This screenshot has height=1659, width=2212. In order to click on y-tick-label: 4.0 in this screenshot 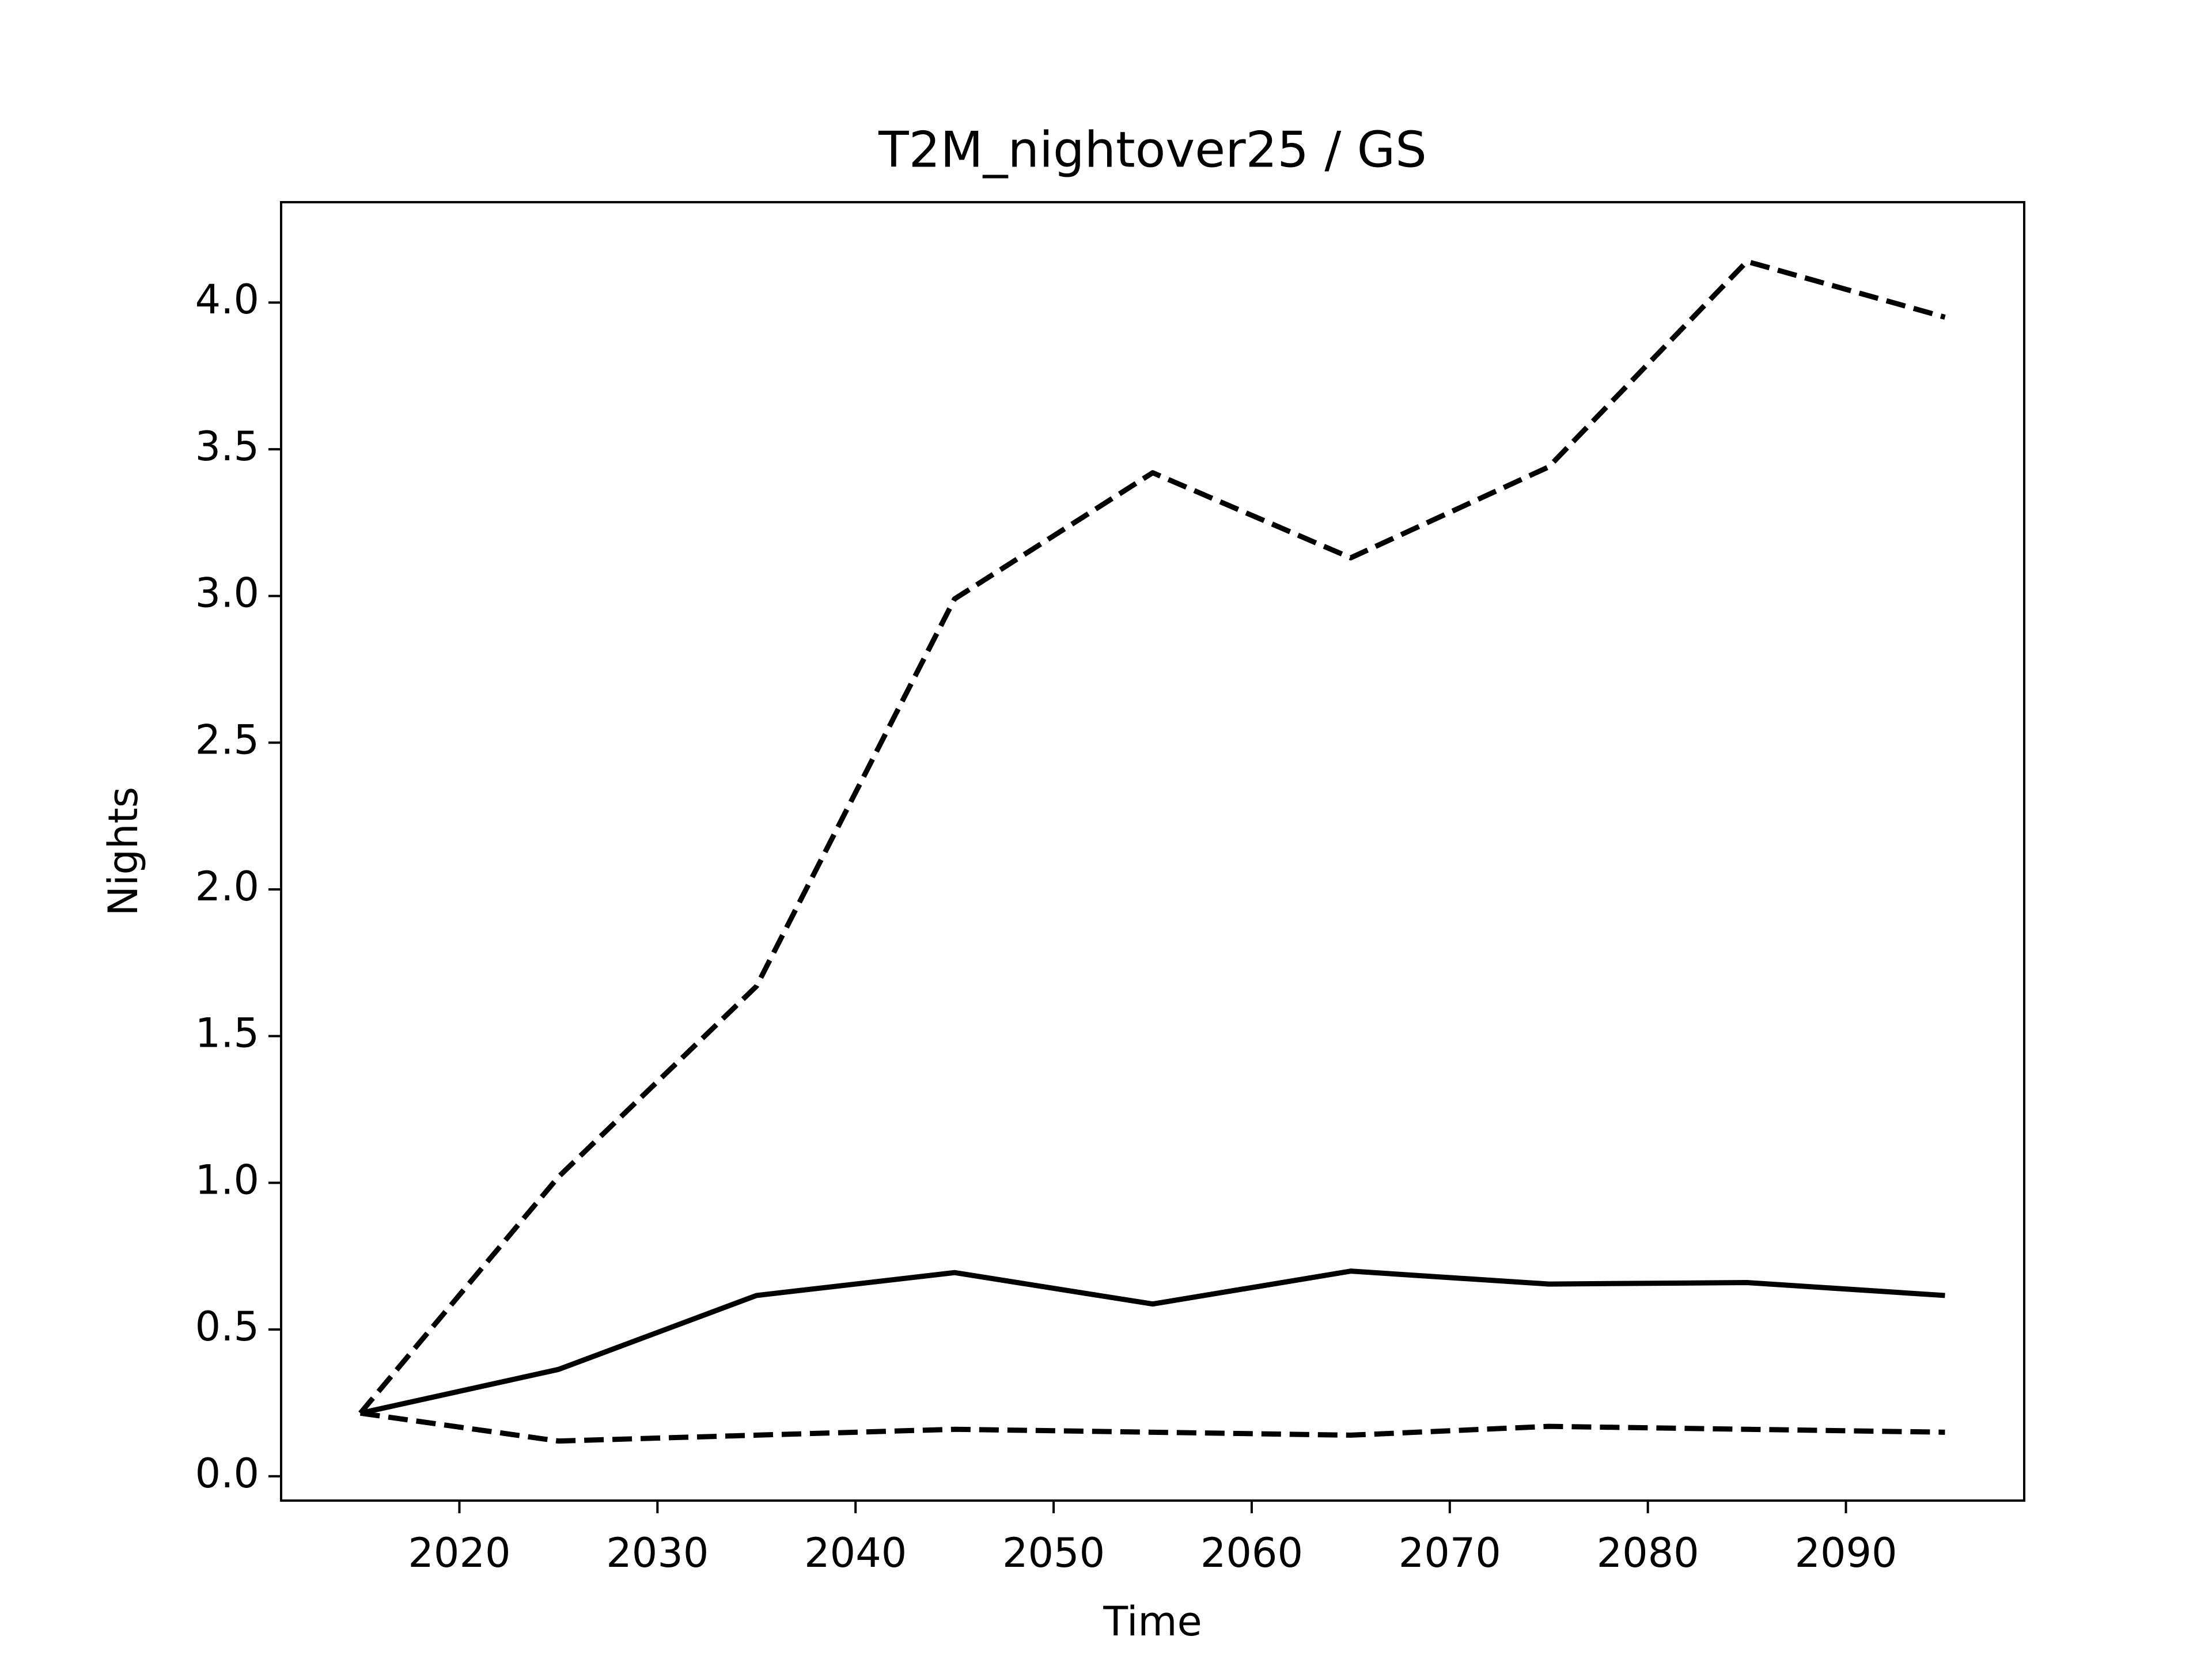, I will do `click(227, 299)`.